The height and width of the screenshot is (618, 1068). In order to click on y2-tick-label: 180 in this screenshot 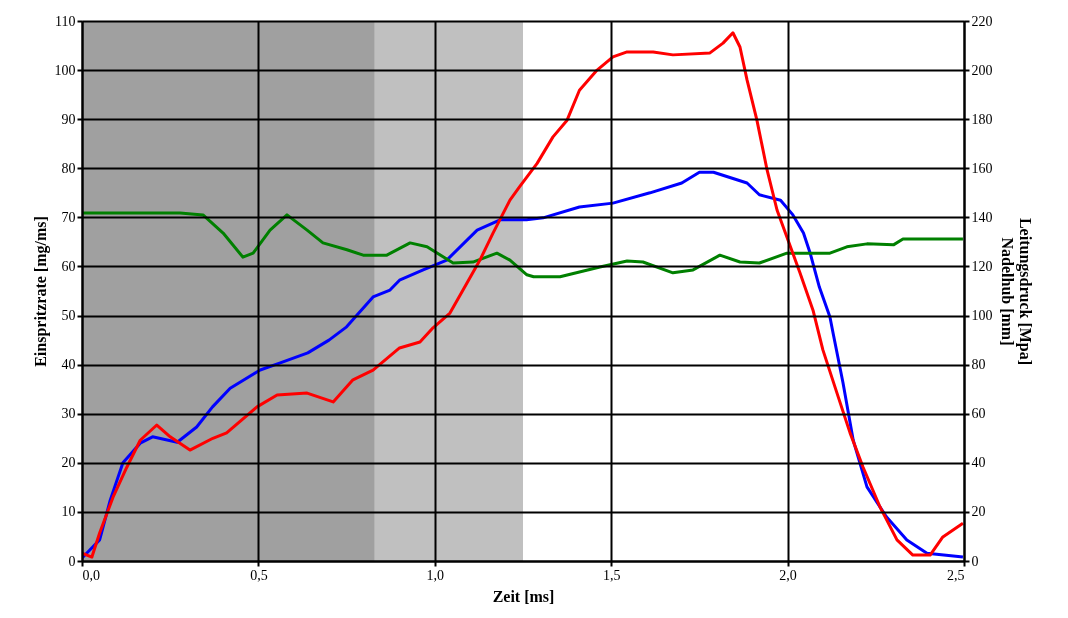, I will do `click(982, 119)`.